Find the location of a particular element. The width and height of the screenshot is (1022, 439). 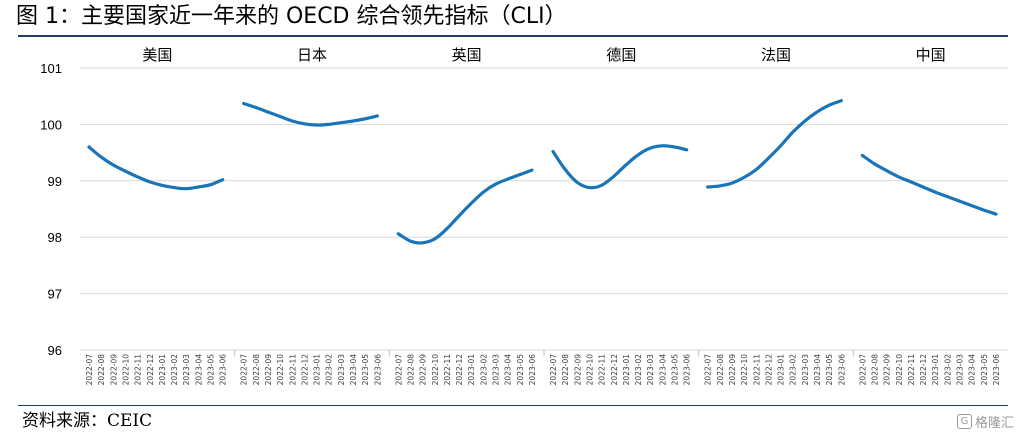

title-divider is located at coordinates (513, 36).